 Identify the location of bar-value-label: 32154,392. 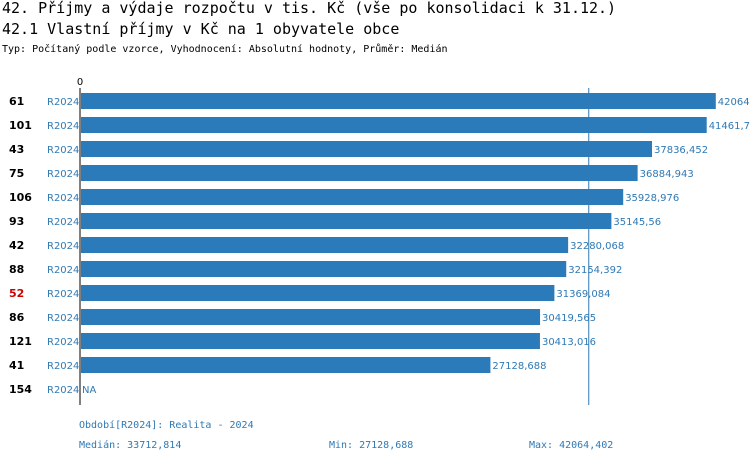
(595, 270).